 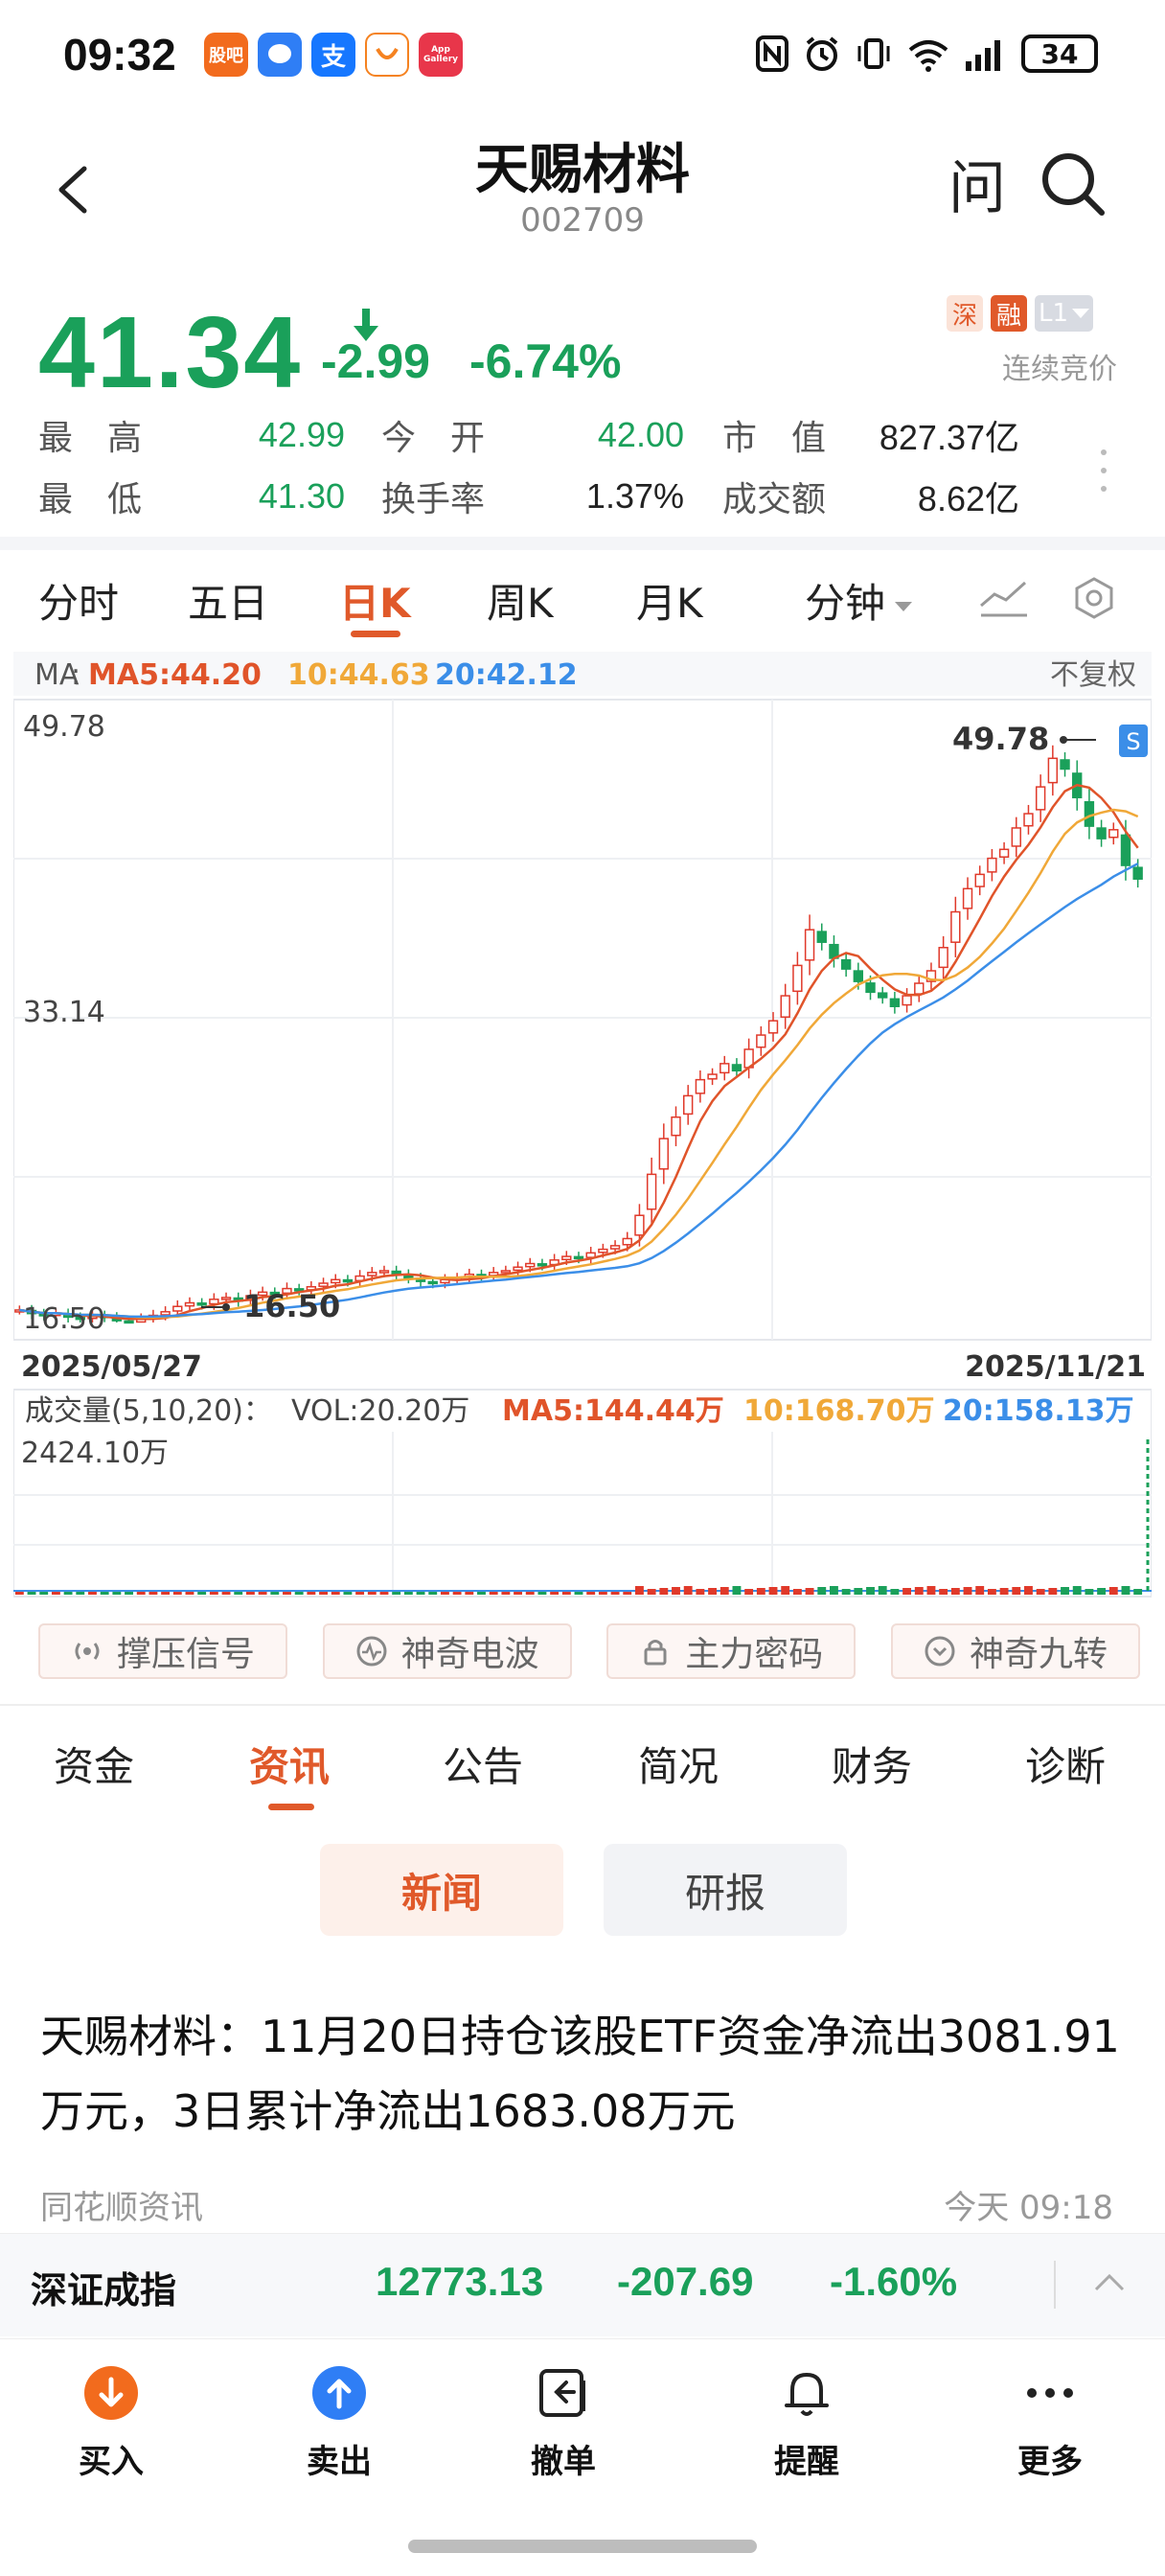 What do you see at coordinates (75, 189) in the screenshot?
I see `back-button` at bounding box center [75, 189].